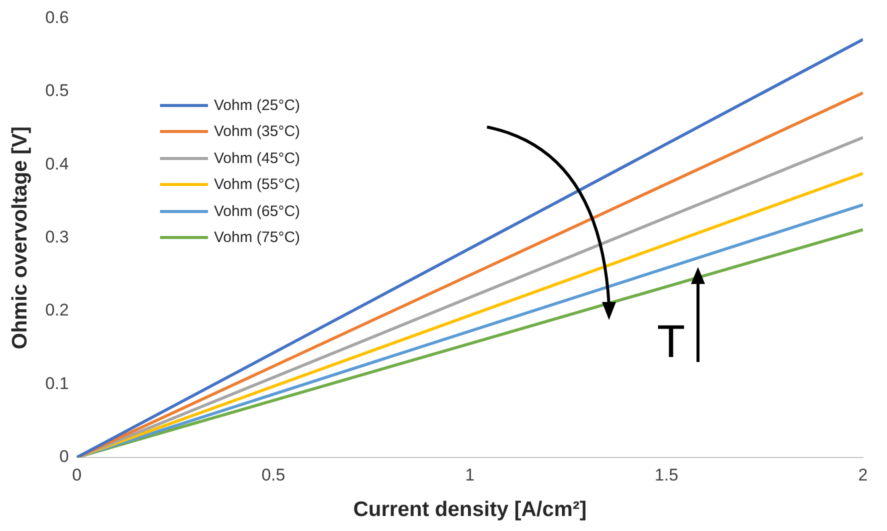  What do you see at coordinates (57, 90) in the screenshot?
I see `y-tick-label: 0.5` at bounding box center [57, 90].